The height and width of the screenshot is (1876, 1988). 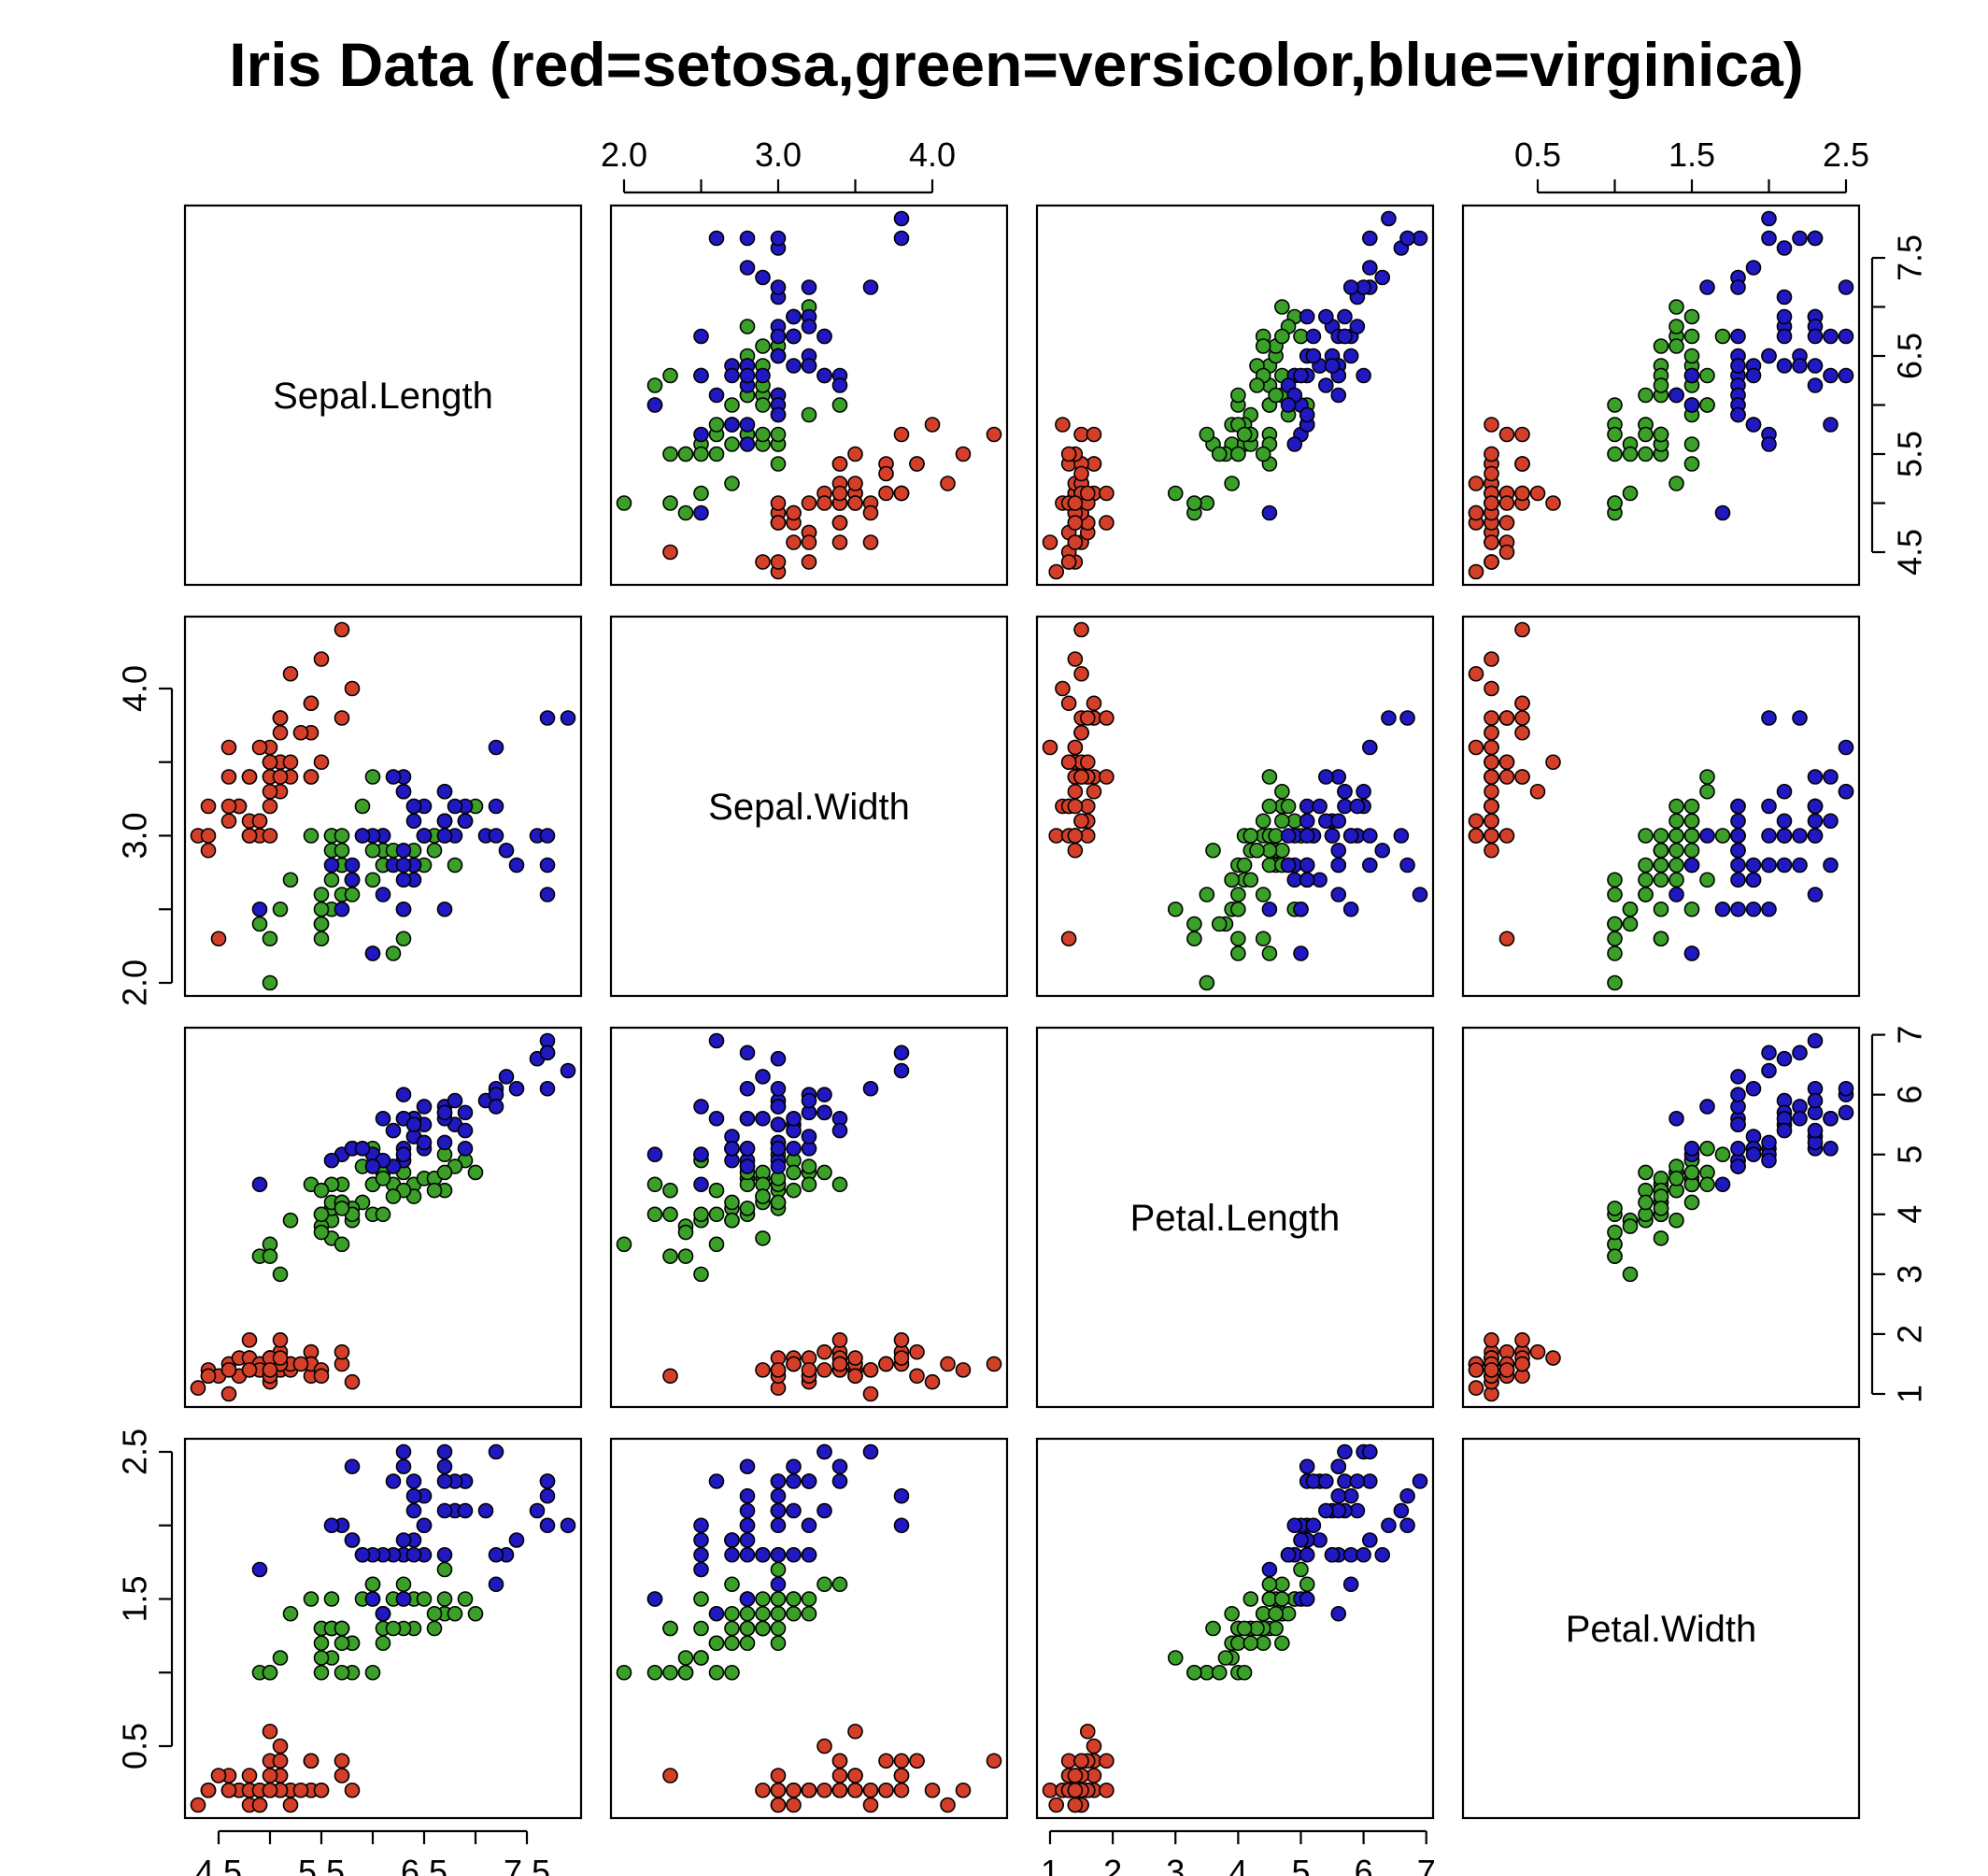 I want to click on x-axis-sepal-width-top: 2.0 3.0 4.0, so click(x=778, y=164).